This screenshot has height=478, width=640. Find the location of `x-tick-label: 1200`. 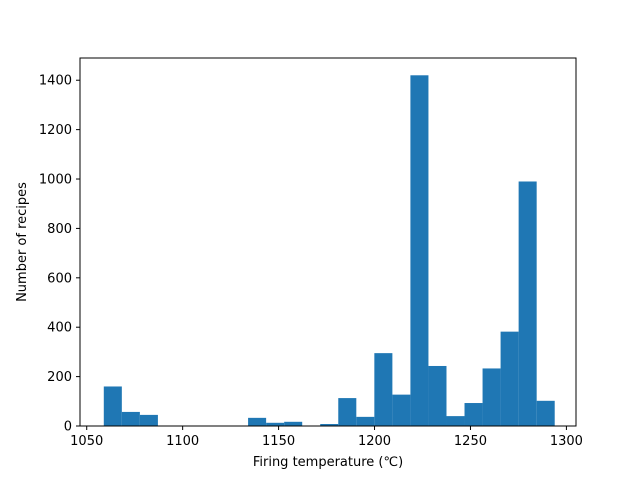

x-tick-label: 1200 is located at coordinates (374, 441).